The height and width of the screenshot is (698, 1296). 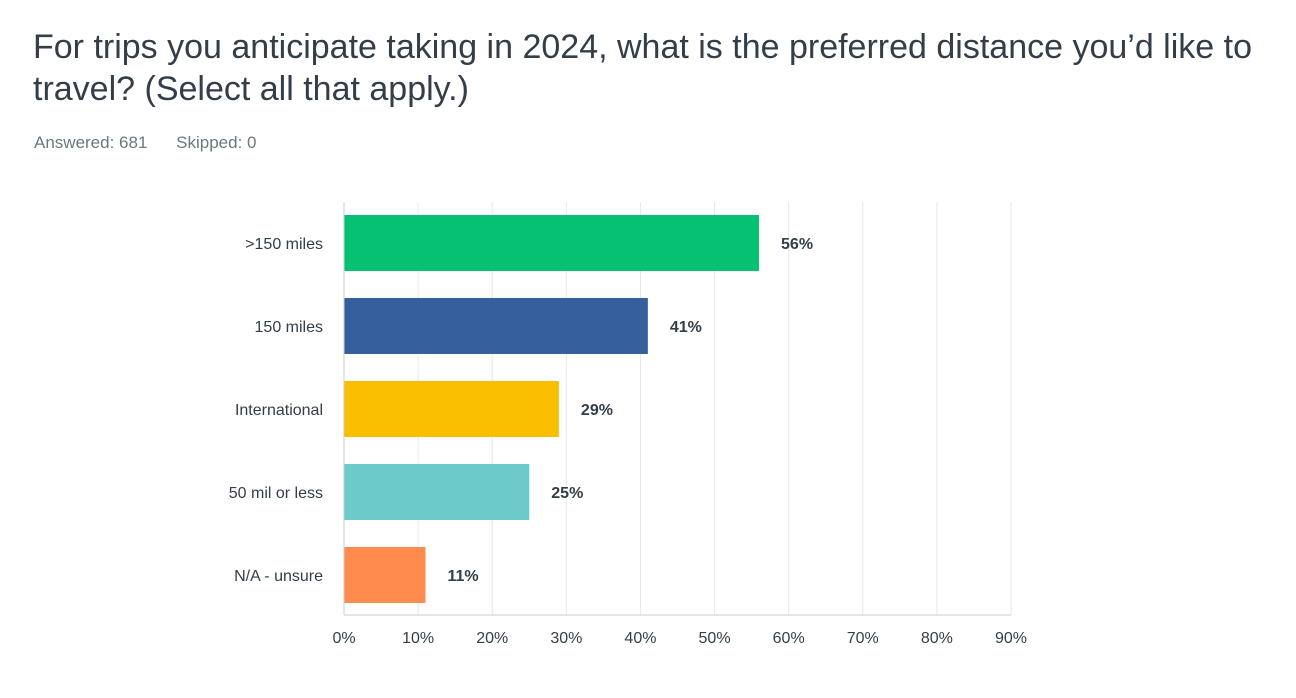 I want to click on answered-count: Answered: 681, so click(x=91, y=142).